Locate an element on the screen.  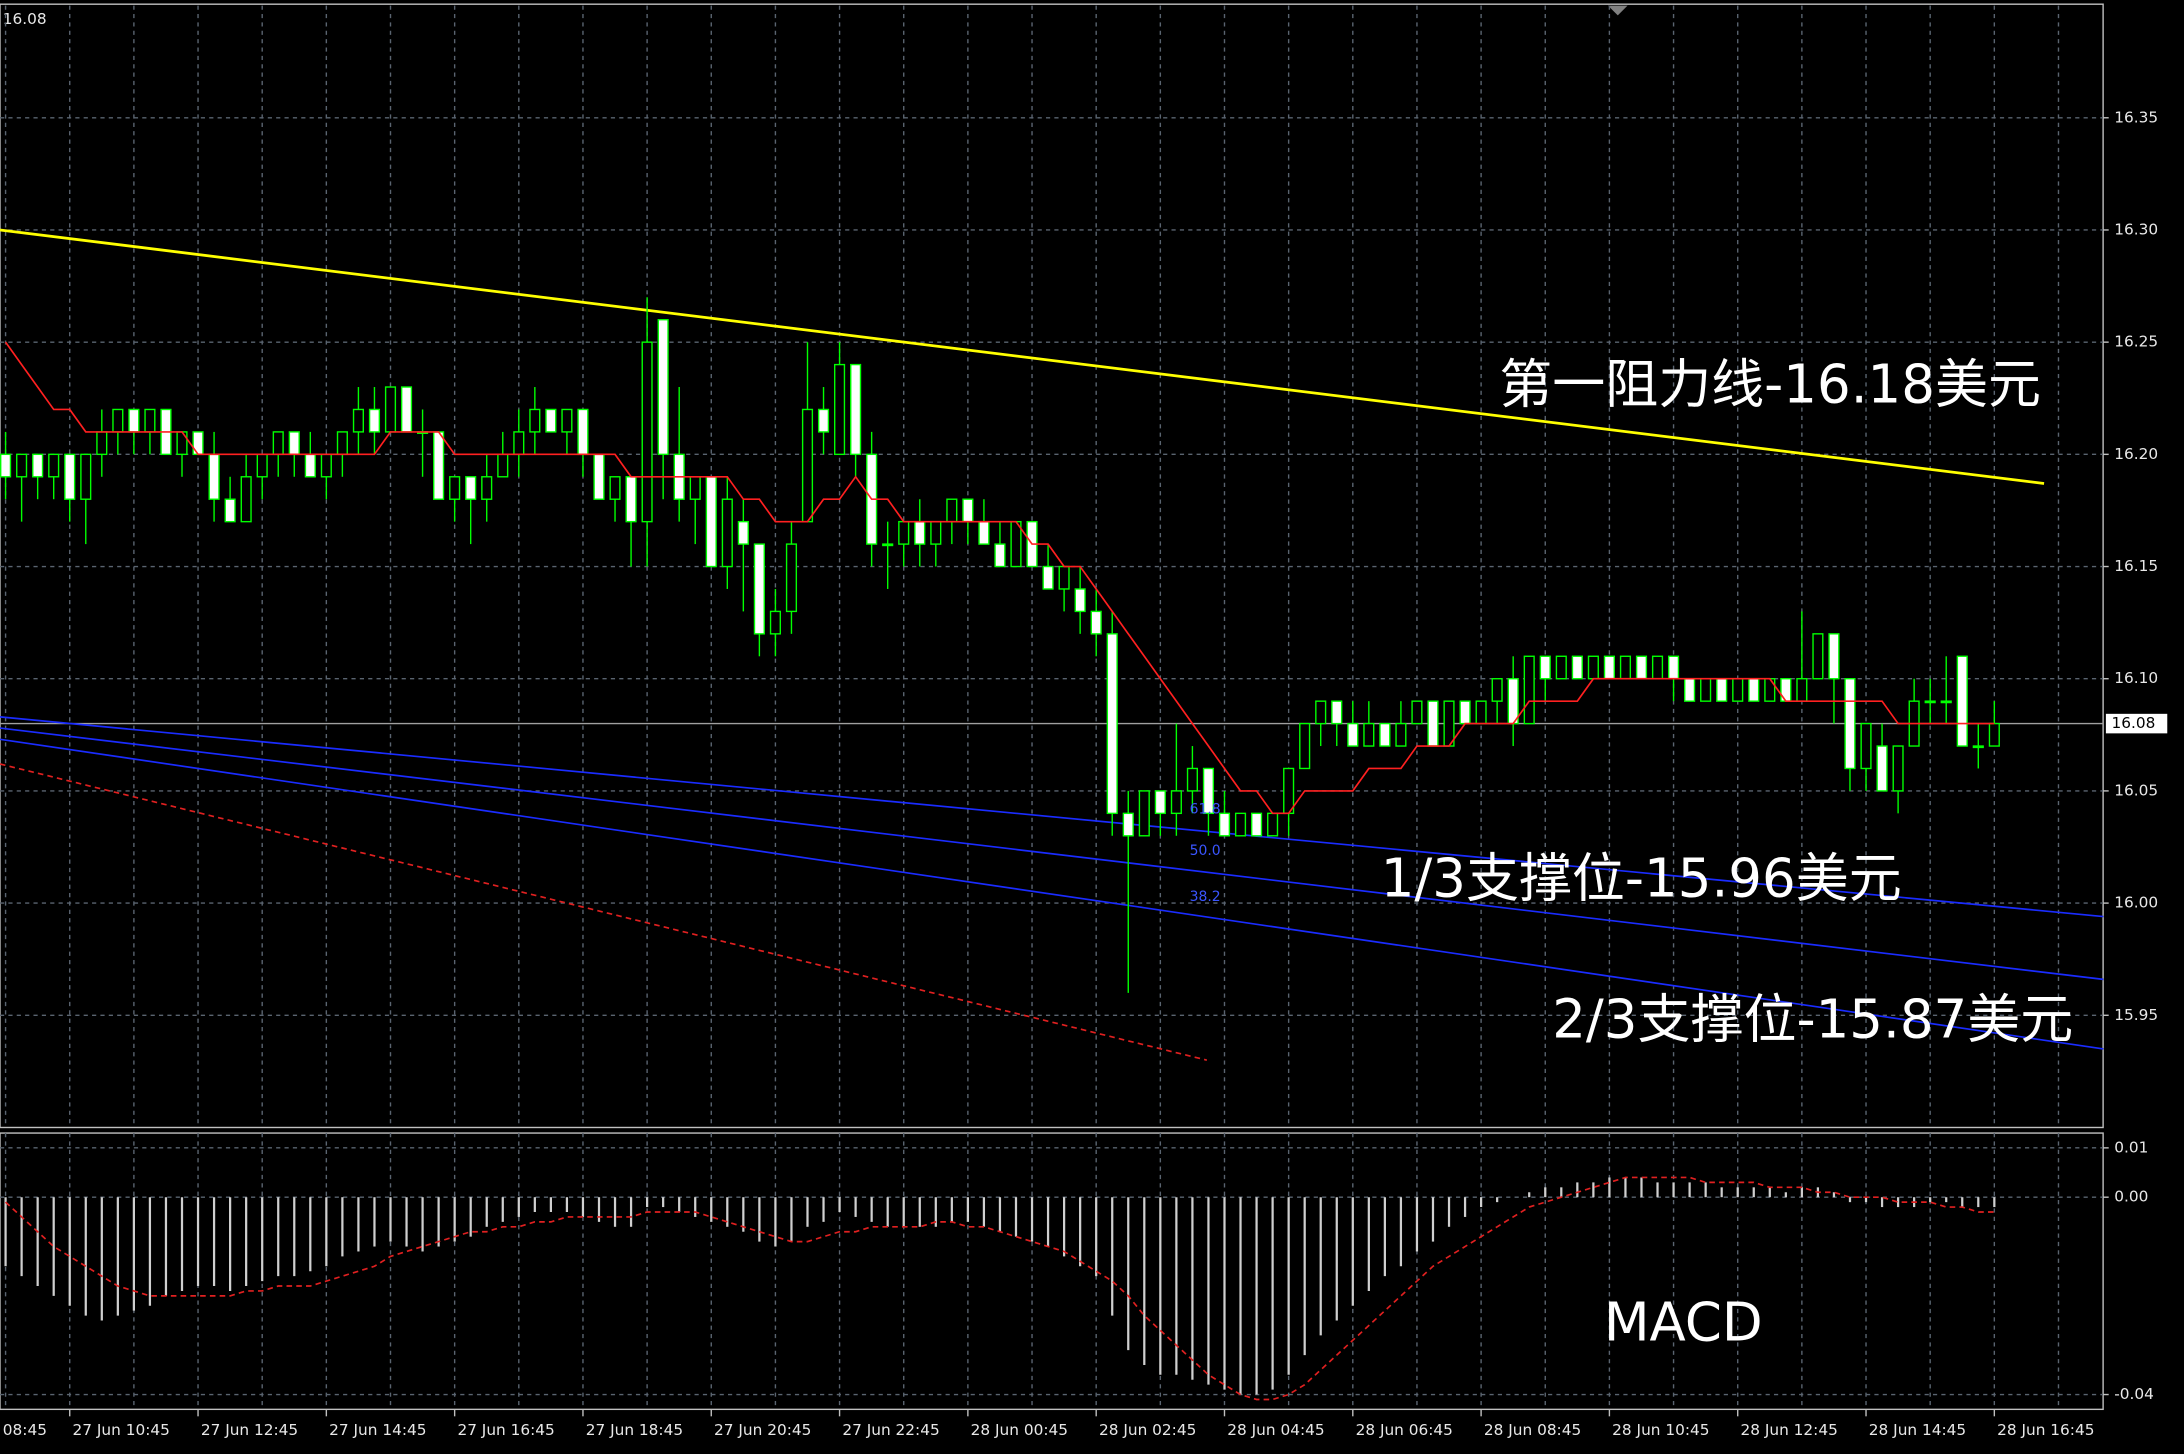
y-tick-label: 0.01 is located at coordinates (2131, 1147).